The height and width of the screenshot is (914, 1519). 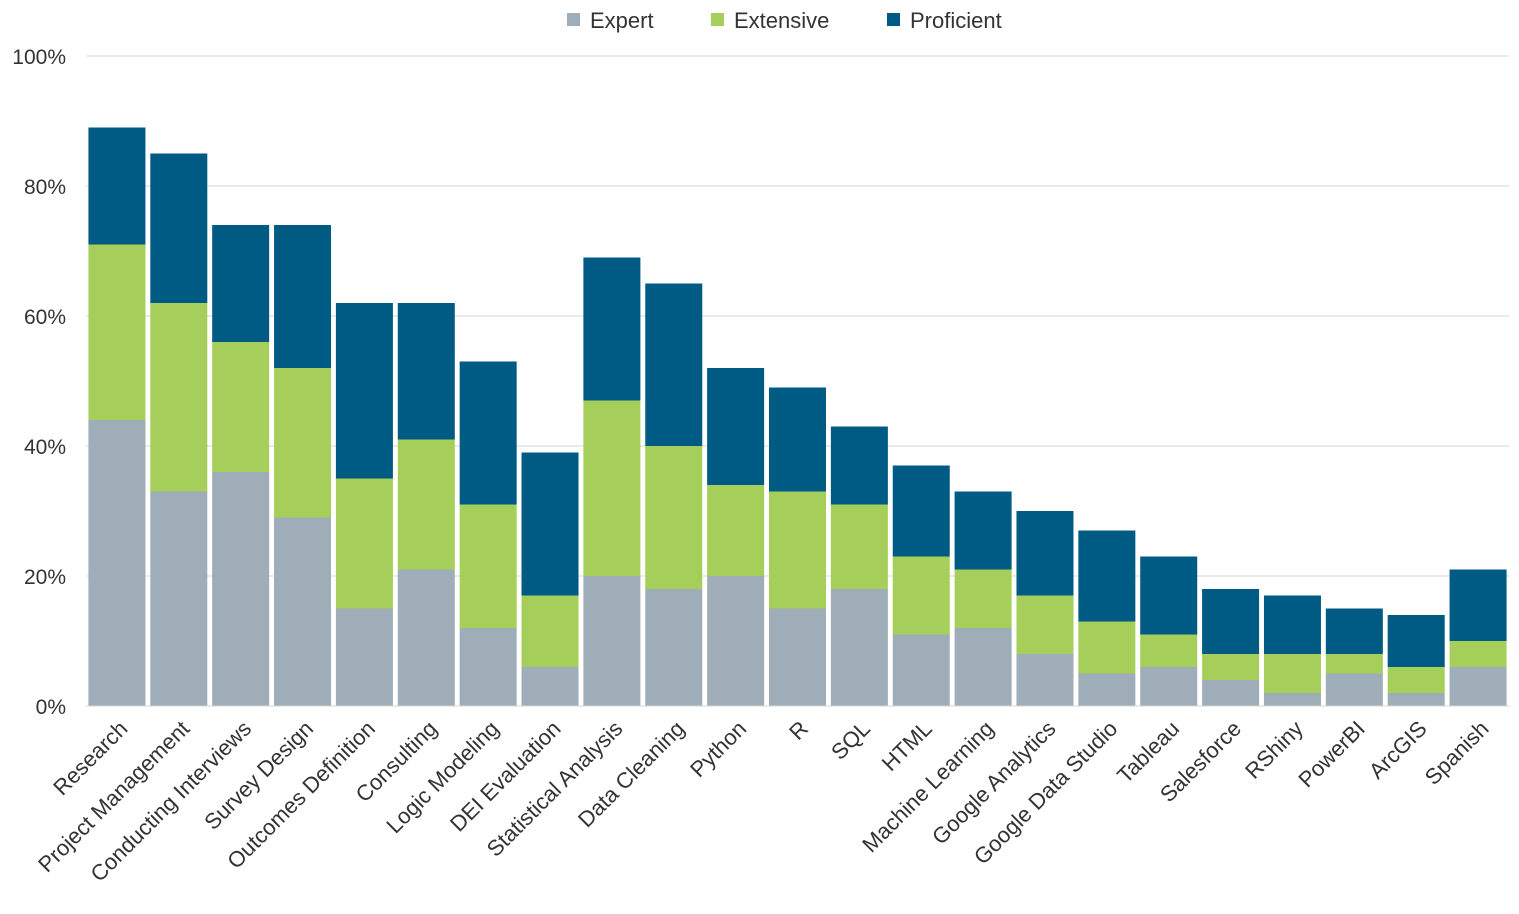 What do you see at coordinates (426, 637) in the screenshot?
I see `bar-expert-consulting` at bounding box center [426, 637].